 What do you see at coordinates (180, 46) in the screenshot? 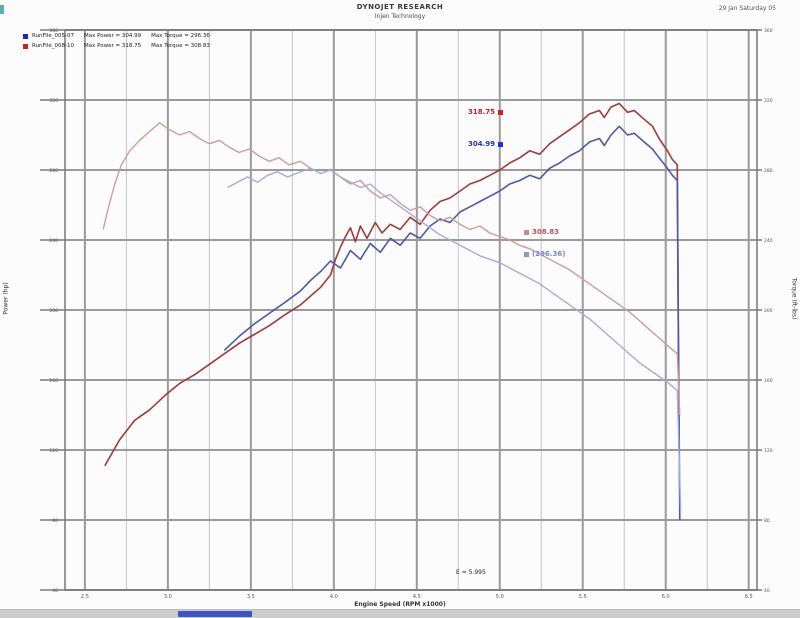
I see `legend-max-torque-red: Max Torque = 308.83` at bounding box center [180, 46].